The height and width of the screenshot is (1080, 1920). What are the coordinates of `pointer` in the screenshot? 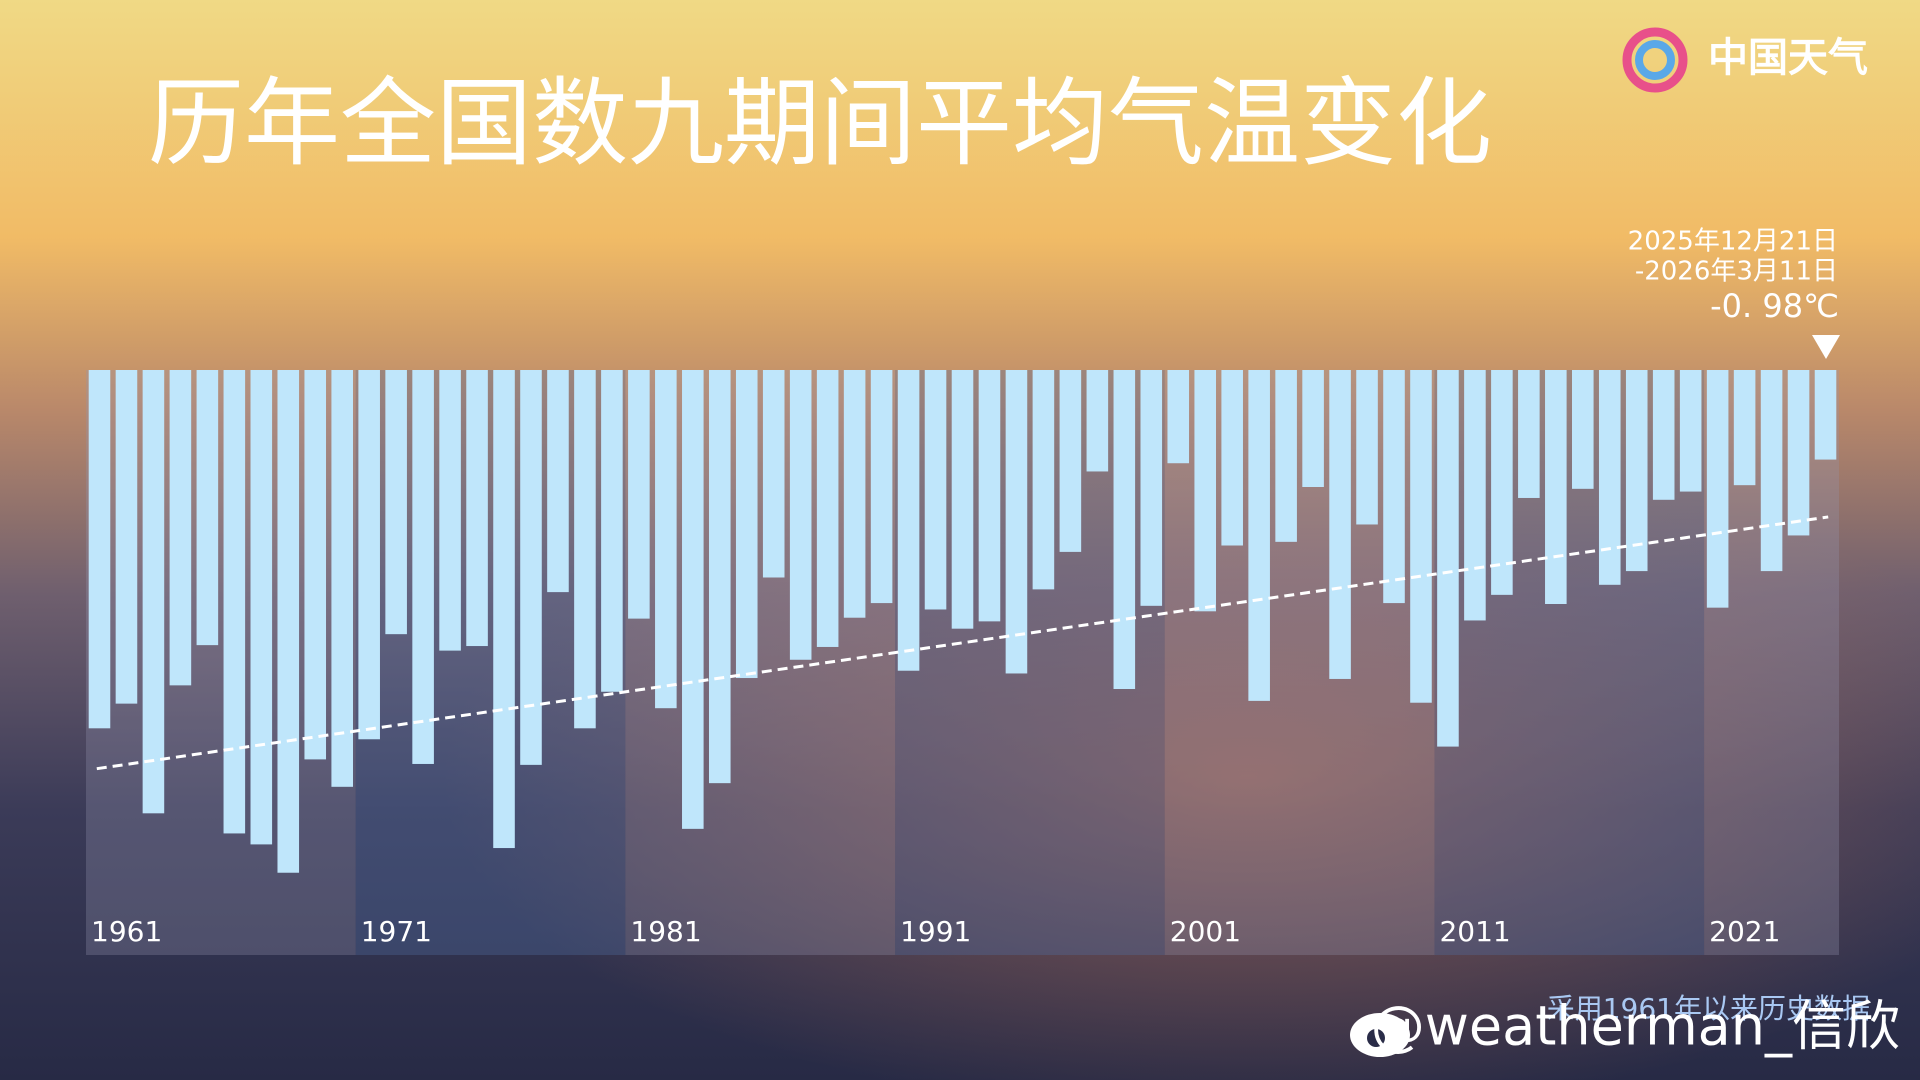 It's located at (1826, 347).